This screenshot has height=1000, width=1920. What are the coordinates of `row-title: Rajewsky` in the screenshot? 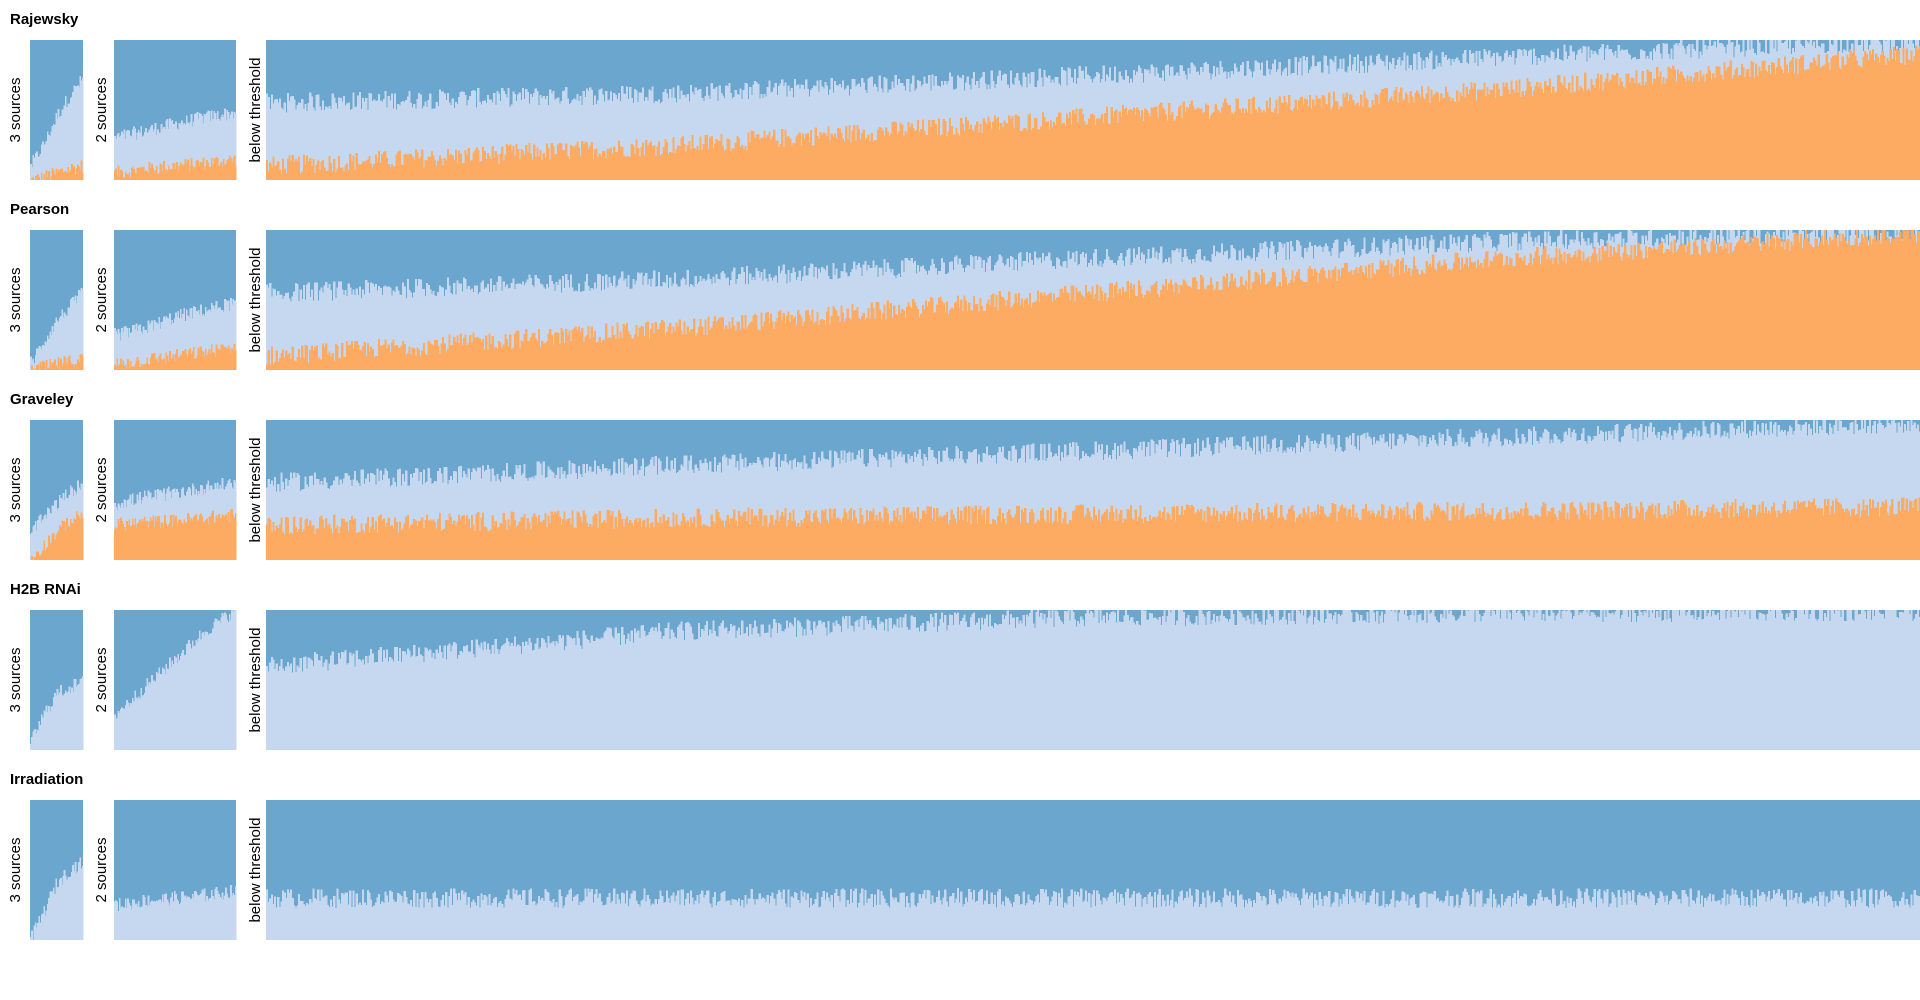 It's located at (44, 19).